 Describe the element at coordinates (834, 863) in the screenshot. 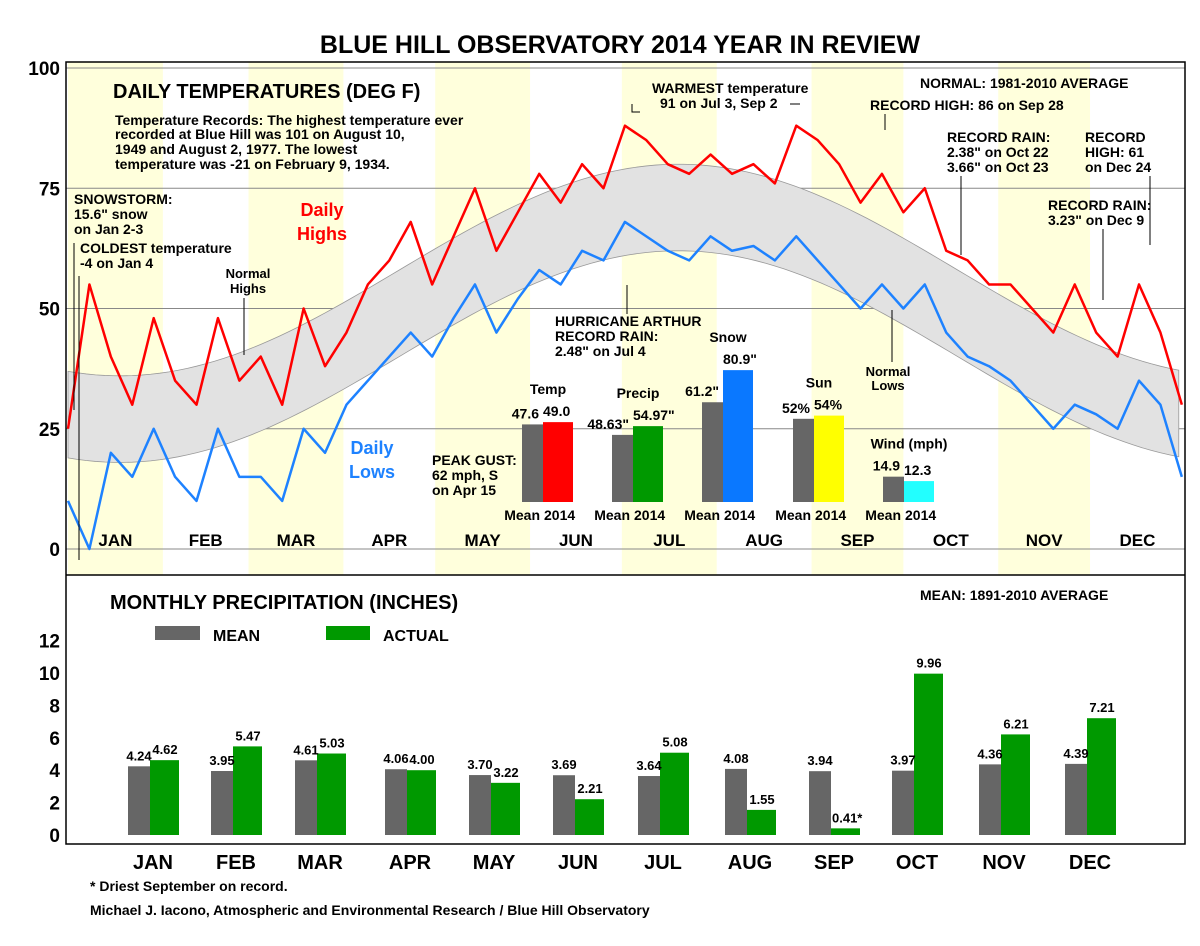

I see `precip-month-label: SEP` at that location.